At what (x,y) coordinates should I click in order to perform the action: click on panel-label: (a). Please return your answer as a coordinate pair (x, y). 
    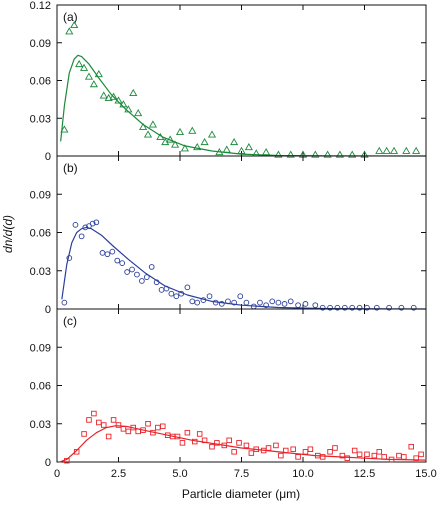
    Looking at the image, I should click on (70, 17).